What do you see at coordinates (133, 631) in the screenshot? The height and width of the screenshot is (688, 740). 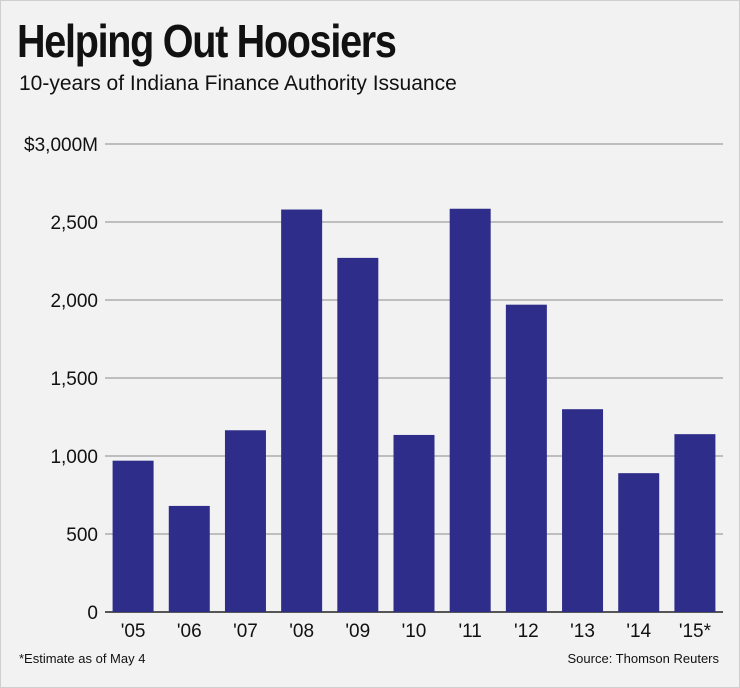 I see `x-tick-label: '05` at bounding box center [133, 631].